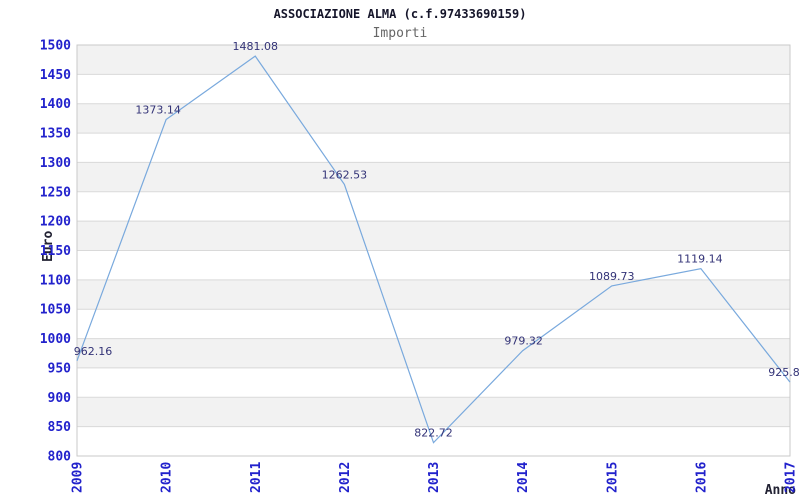 The height and width of the screenshot is (500, 800). Describe the element at coordinates (55, 104) in the screenshot. I see `y-tick-label: 1400` at that location.